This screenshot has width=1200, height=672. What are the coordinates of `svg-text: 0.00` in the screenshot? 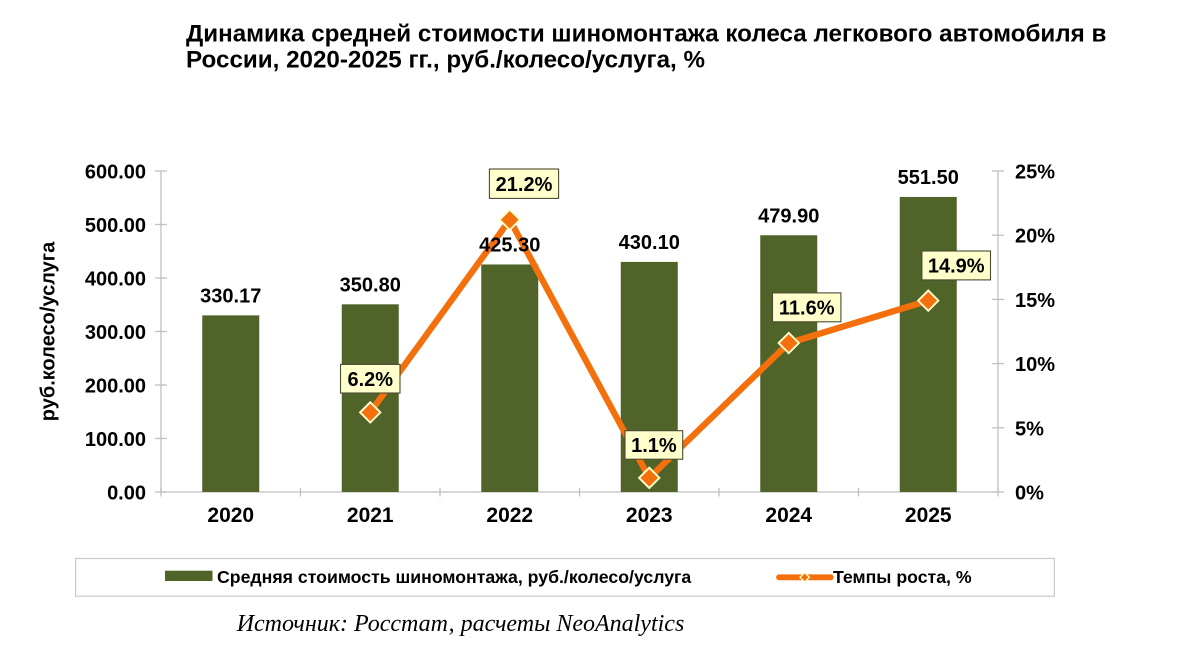 It's located at (126, 494).